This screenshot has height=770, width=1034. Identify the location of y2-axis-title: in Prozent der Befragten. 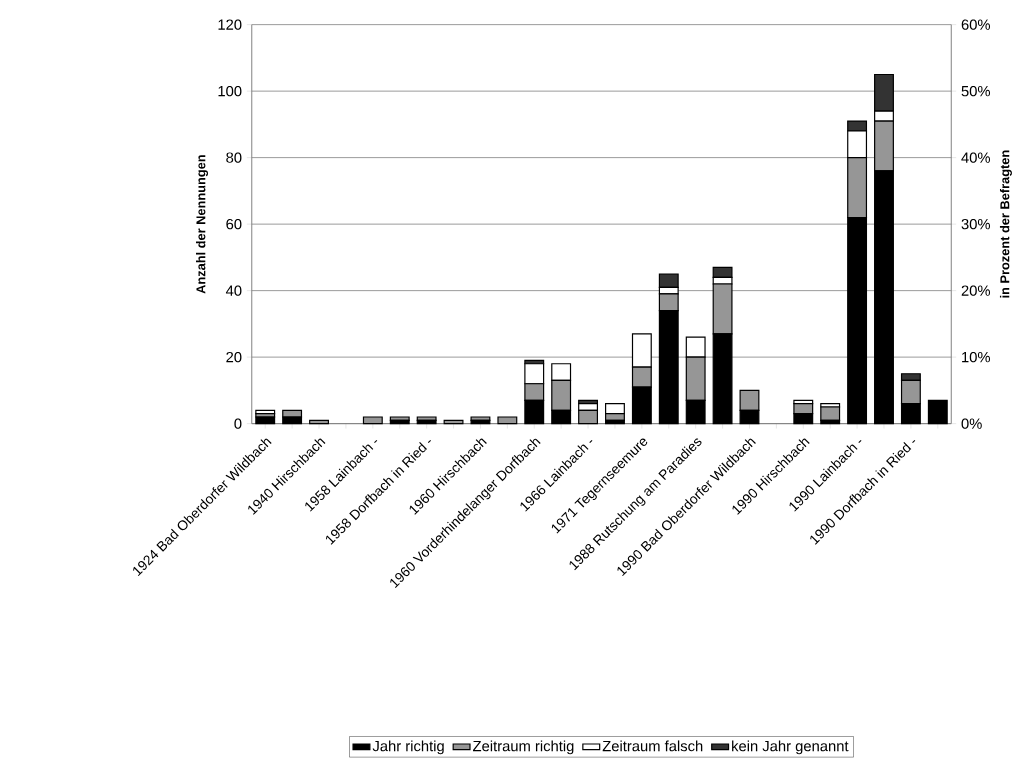
(1005, 224).